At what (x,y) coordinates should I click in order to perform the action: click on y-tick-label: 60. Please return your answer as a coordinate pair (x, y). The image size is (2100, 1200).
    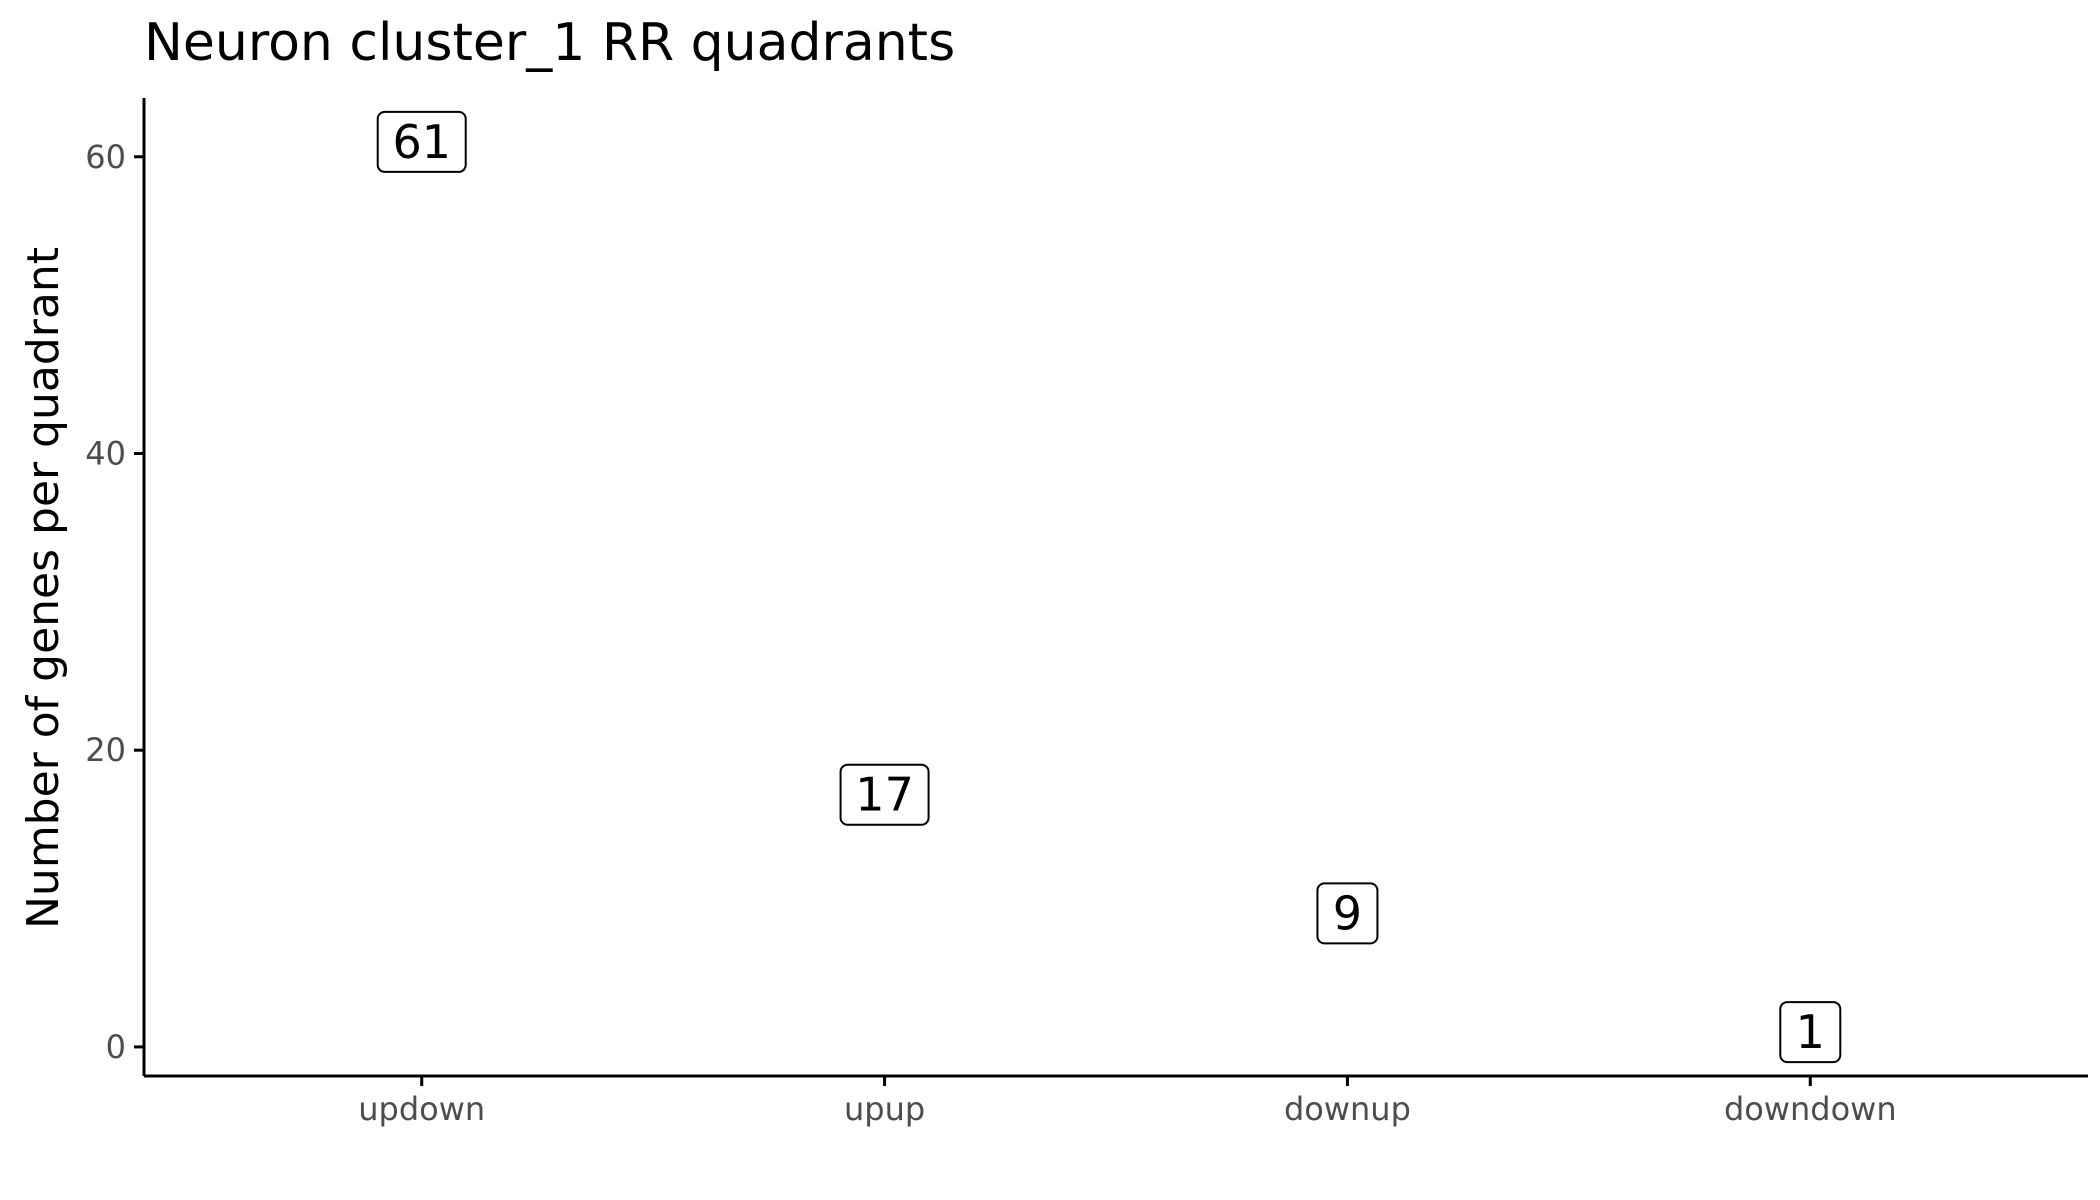
    Looking at the image, I should click on (105, 157).